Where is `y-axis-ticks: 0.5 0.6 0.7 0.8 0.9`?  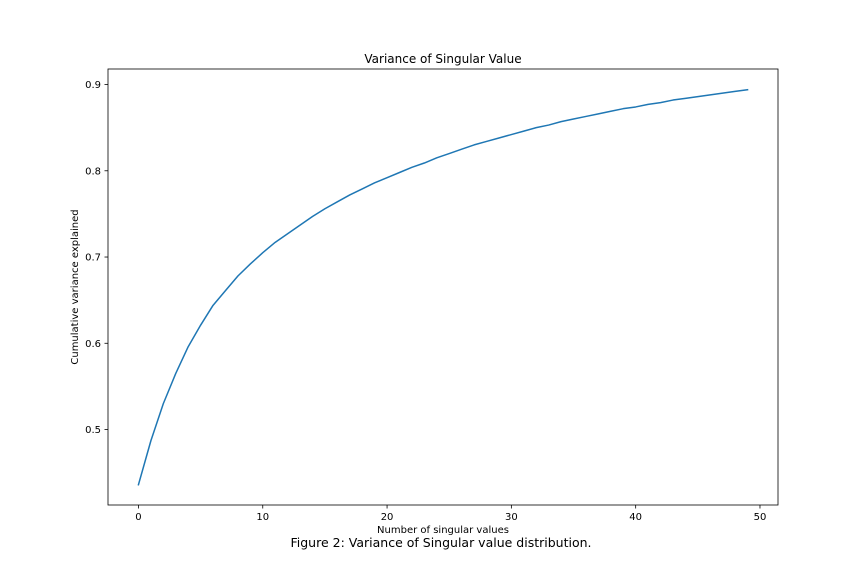
y-axis-ticks: 0.5 0.6 0.7 0.8 0.9 is located at coordinates (96, 258).